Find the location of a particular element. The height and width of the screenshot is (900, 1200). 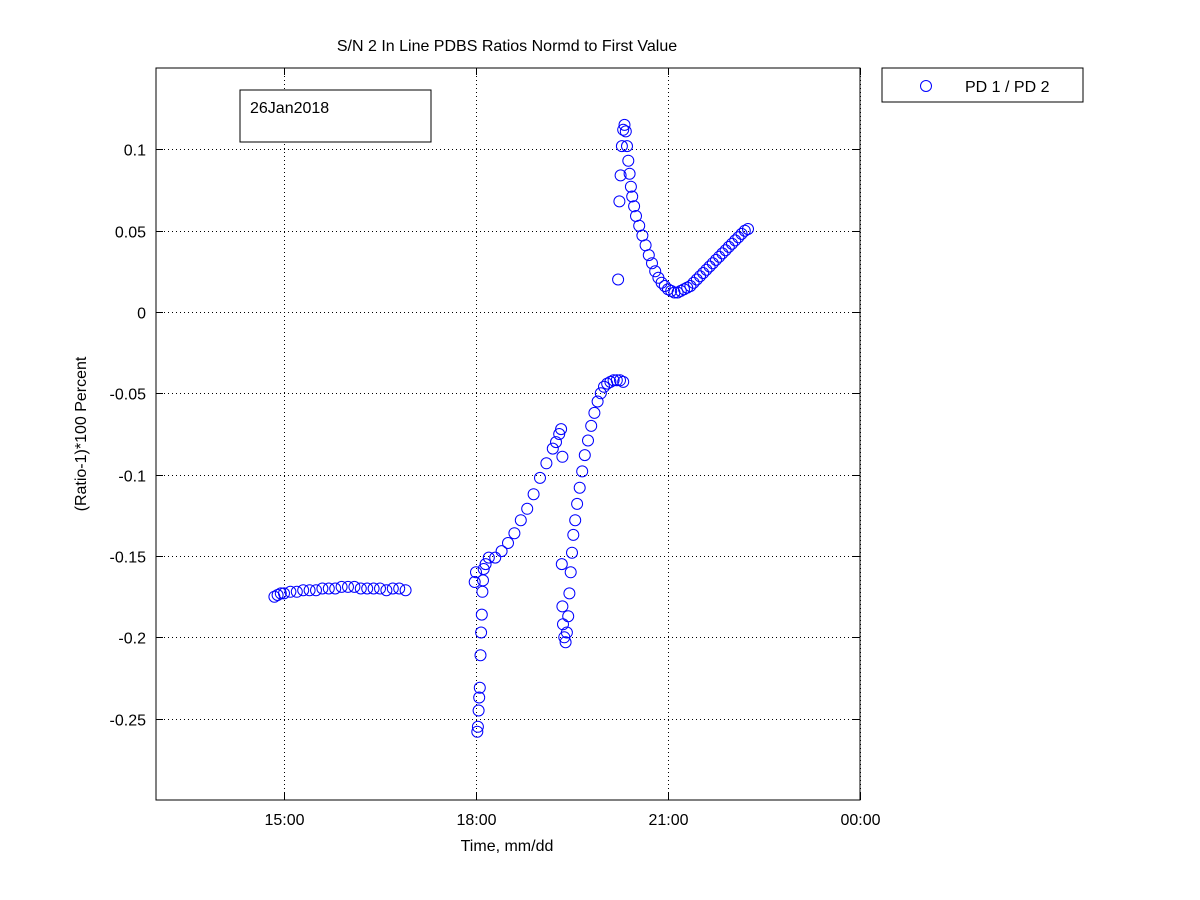

y-tick-label: 0 is located at coordinates (141, 314).